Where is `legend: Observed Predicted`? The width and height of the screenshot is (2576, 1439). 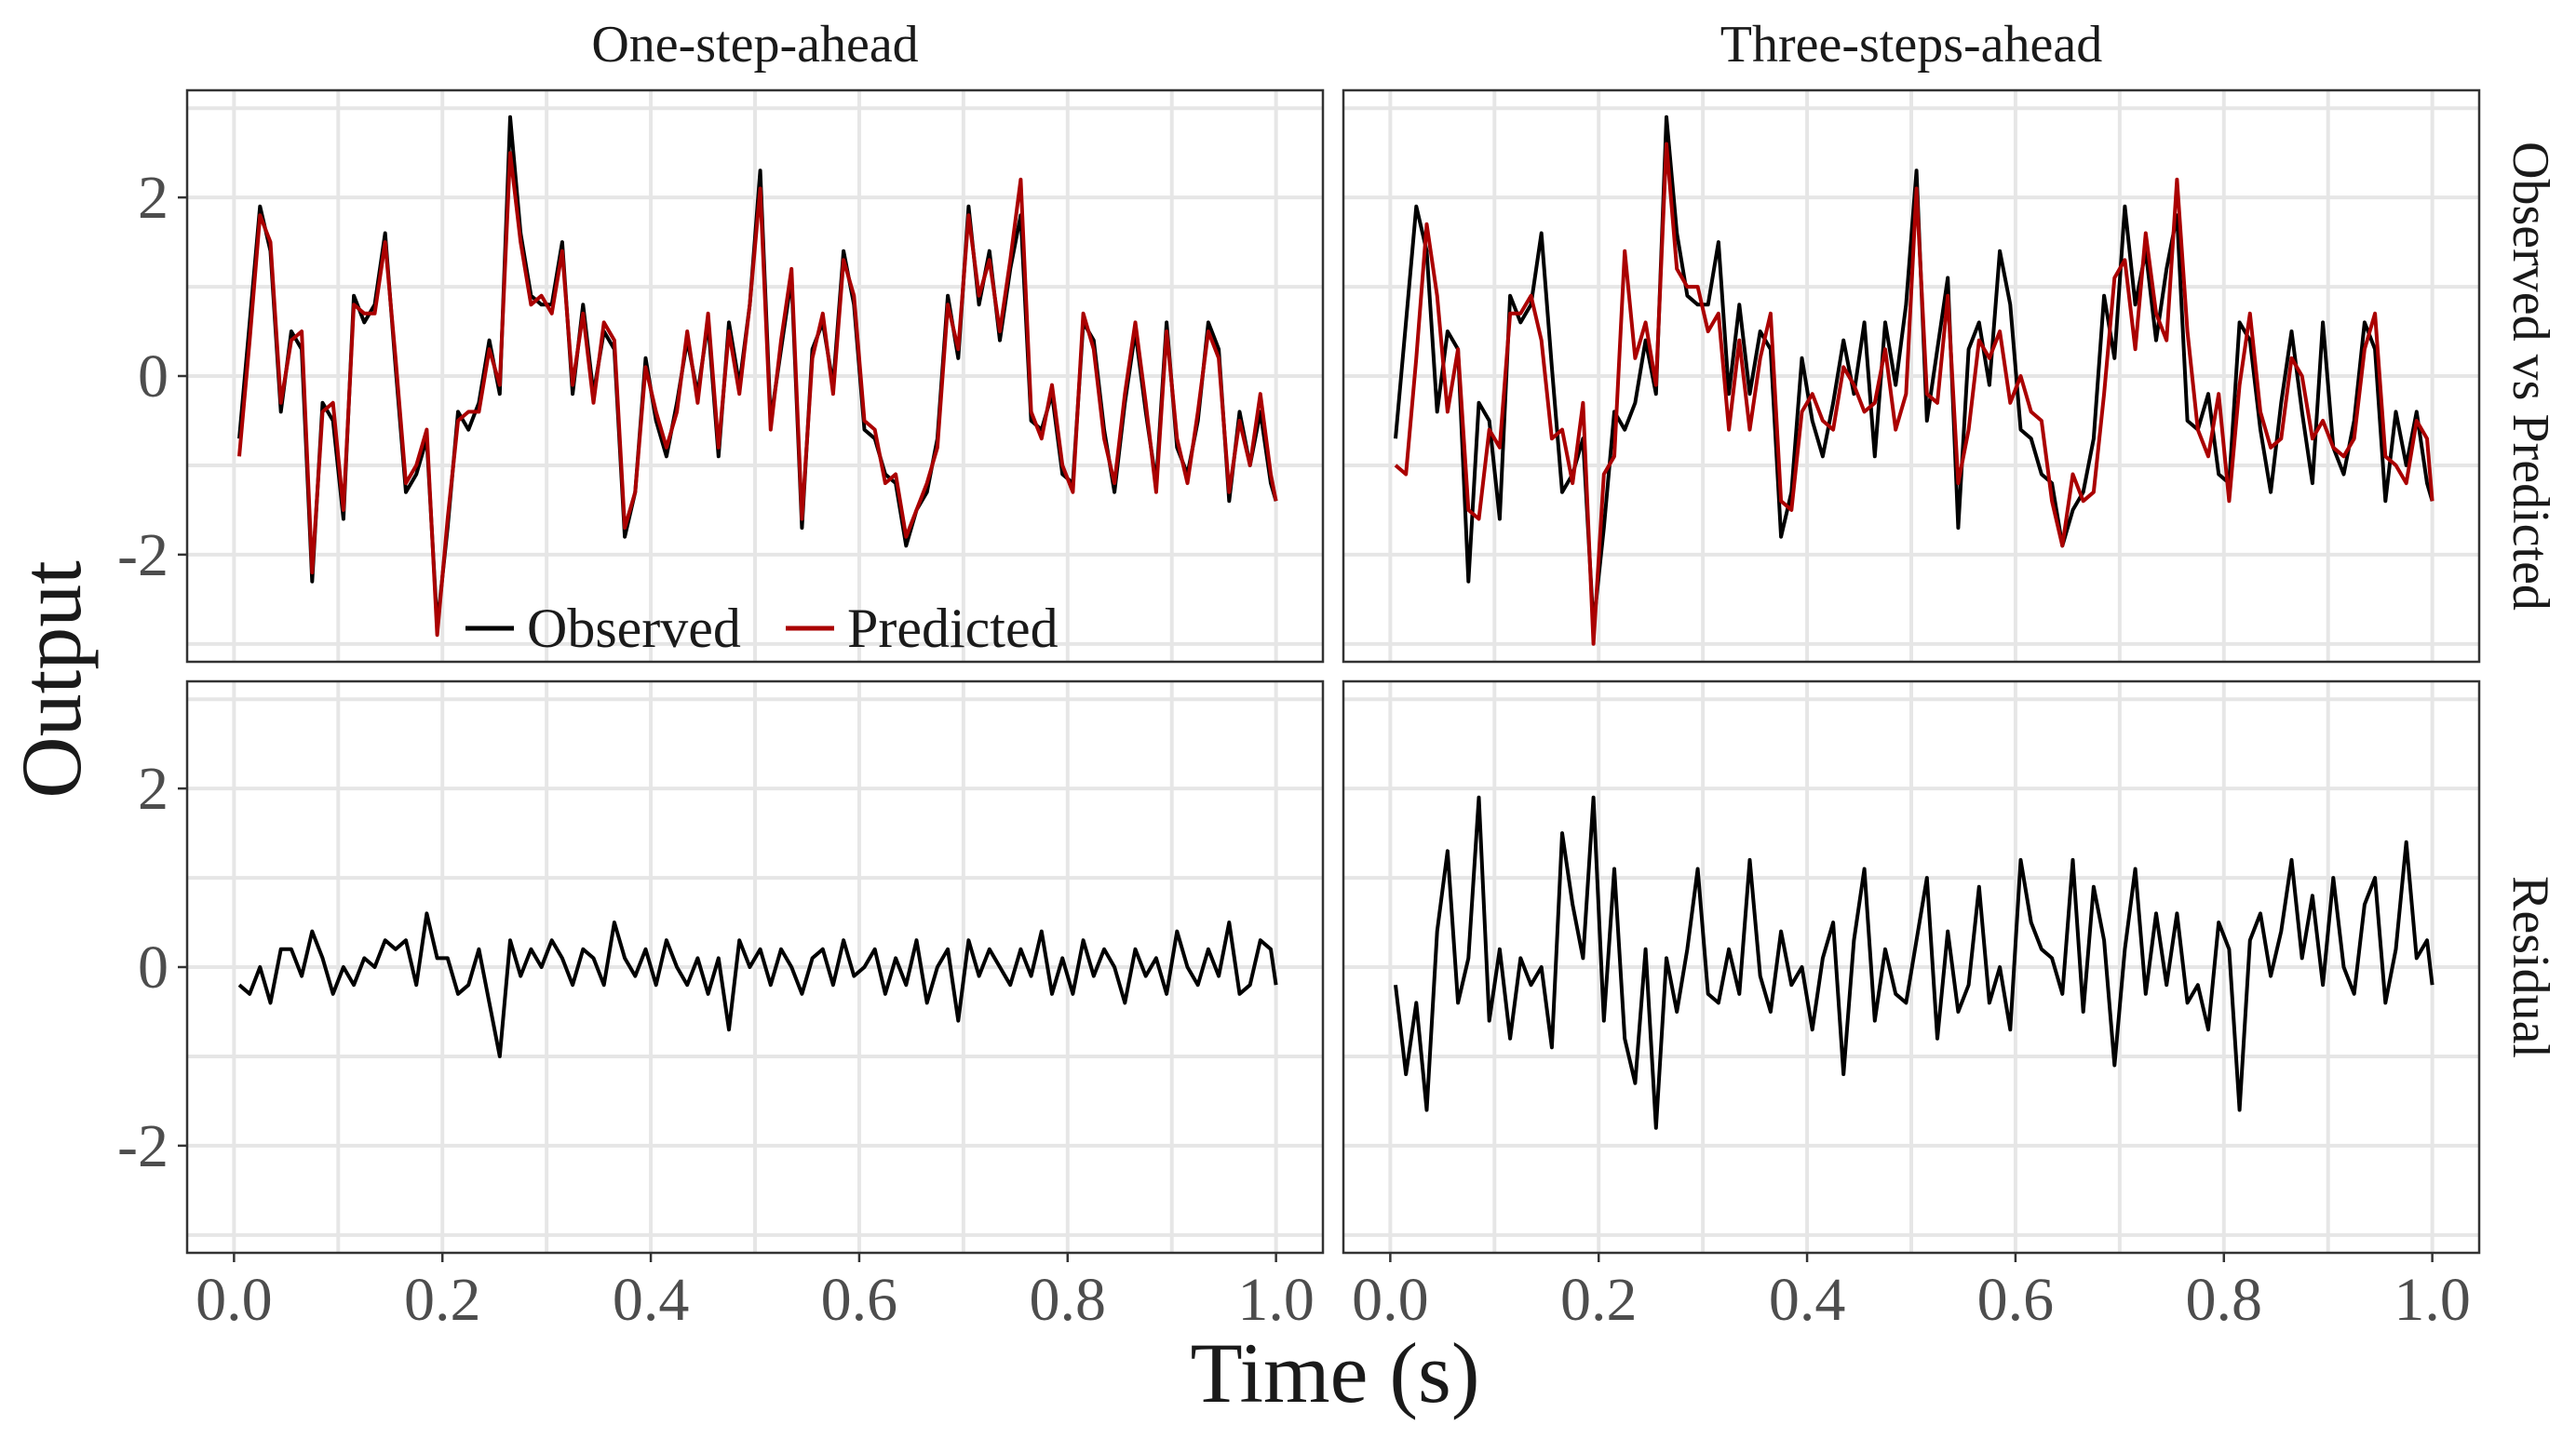
legend: Observed Predicted is located at coordinates (762, 629).